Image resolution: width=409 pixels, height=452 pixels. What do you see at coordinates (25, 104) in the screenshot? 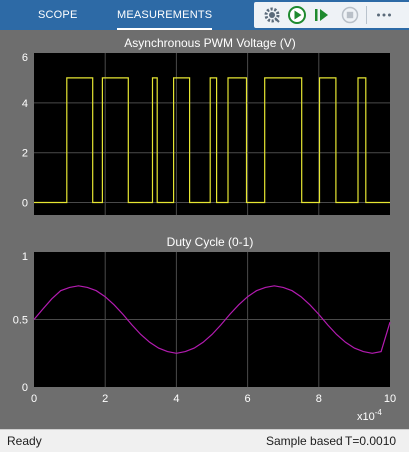
I see `y-tick-label: 4` at bounding box center [25, 104].